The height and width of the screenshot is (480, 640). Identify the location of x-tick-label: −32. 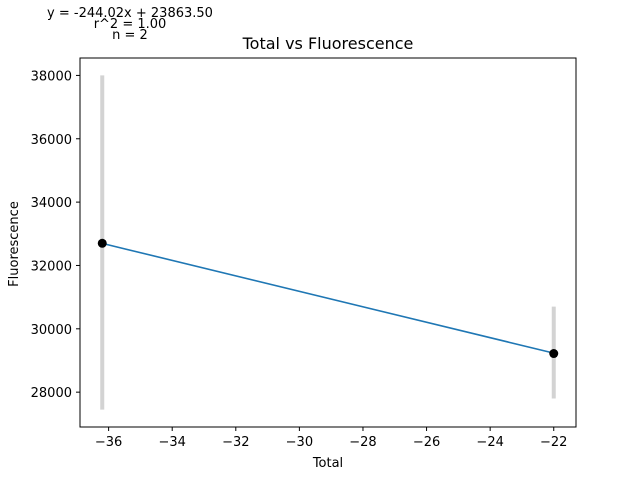
(235, 442).